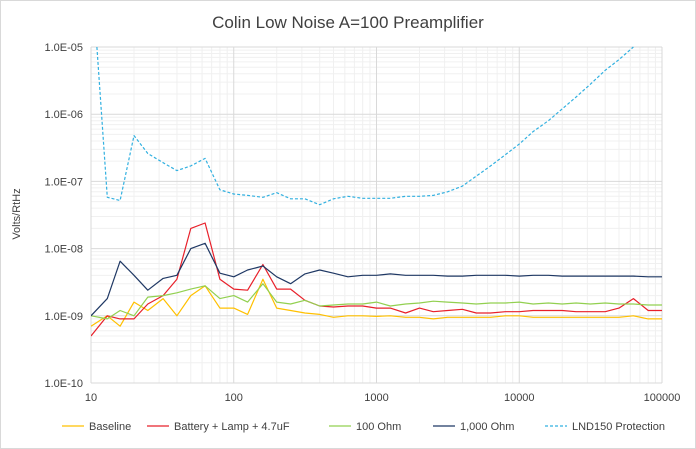  Describe the element at coordinates (348, 22) in the screenshot. I see `chart-title: Colin Low Noise A=100 Preamplifier` at that location.